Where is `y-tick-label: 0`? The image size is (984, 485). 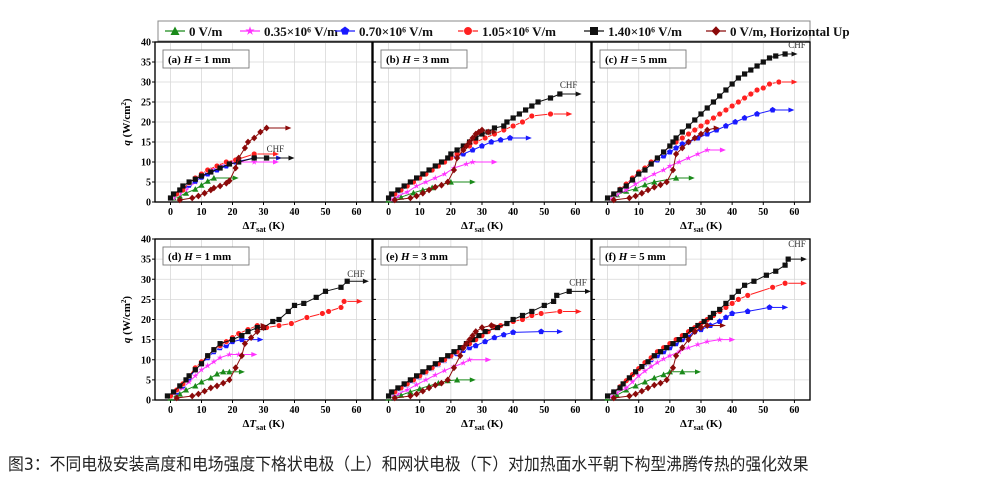
y-tick-label: 0 is located at coordinates (148, 203).